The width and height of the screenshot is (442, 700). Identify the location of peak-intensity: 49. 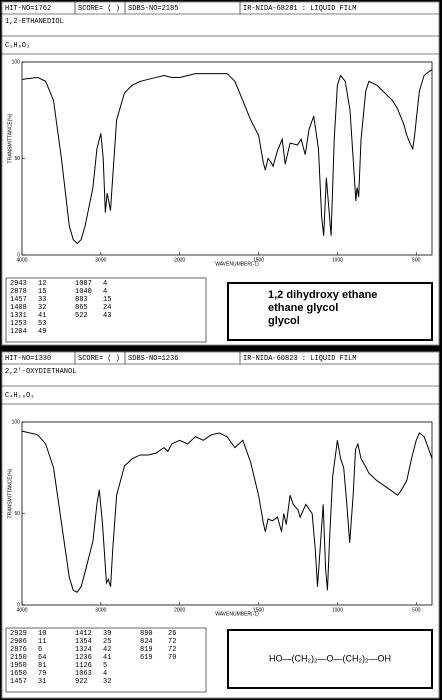
(42, 332).